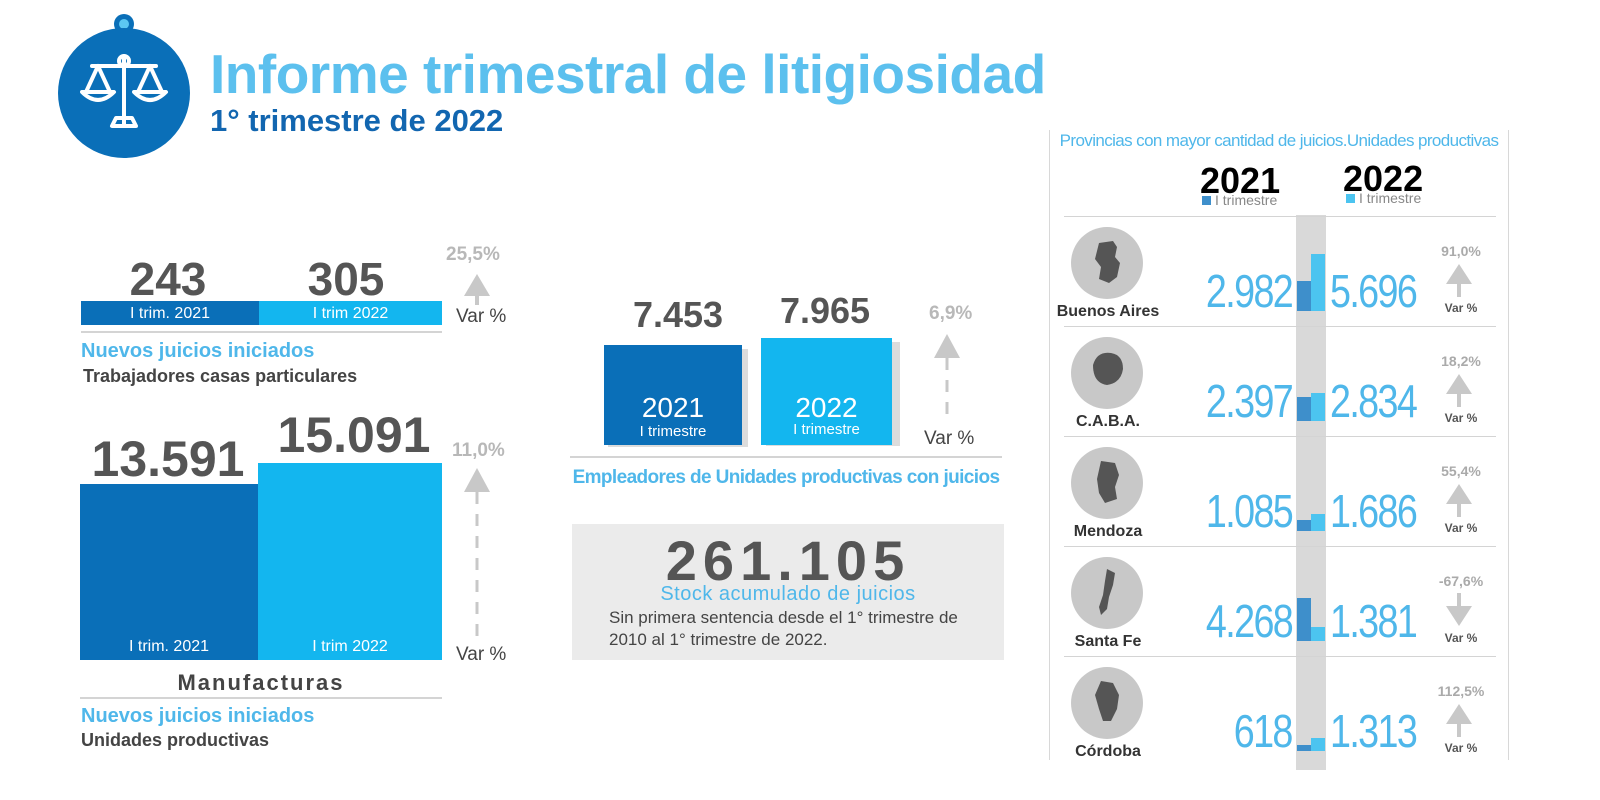  I want to click on down-arrow-icon, so click(1459, 612).